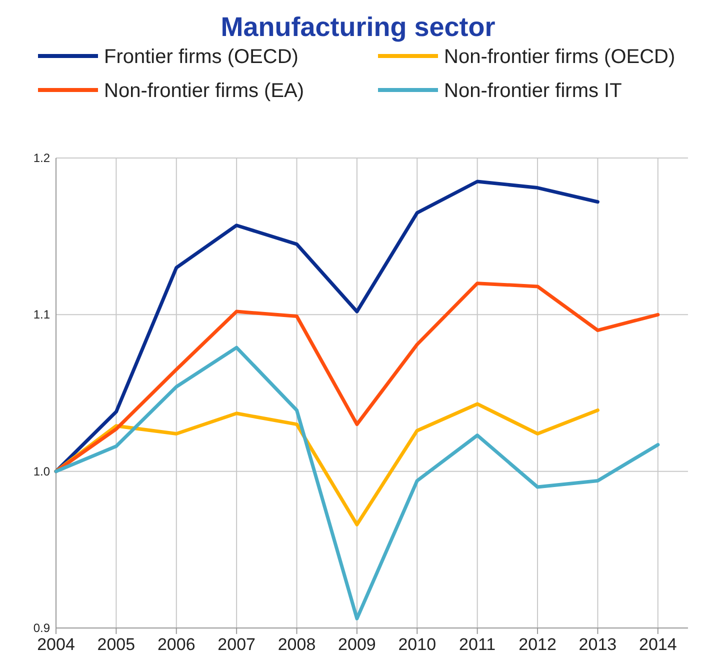 This screenshot has width=717, height=669. Describe the element at coordinates (201, 57) in the screenshot. I see `legend-label: Frontier firms (OECD)` at that location.